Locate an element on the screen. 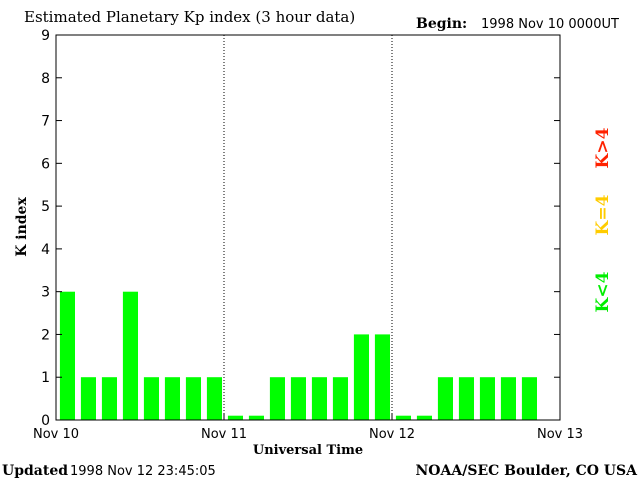 Image resolution: width=640 pixels, height=480 pixels. source-credit: NOAA/SEC Boulder, CO USA is located at coordinates (527, 471).